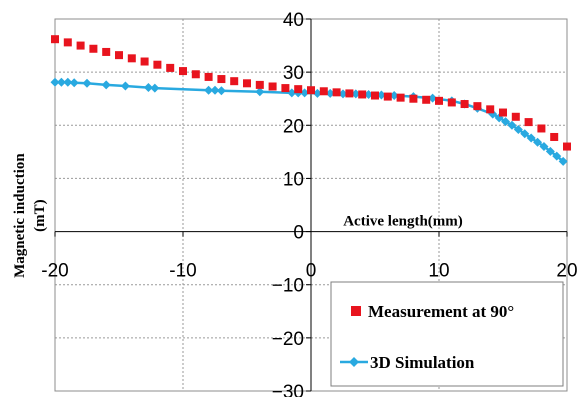  I want to click on x-tick-label: 0, so click(311, 271).